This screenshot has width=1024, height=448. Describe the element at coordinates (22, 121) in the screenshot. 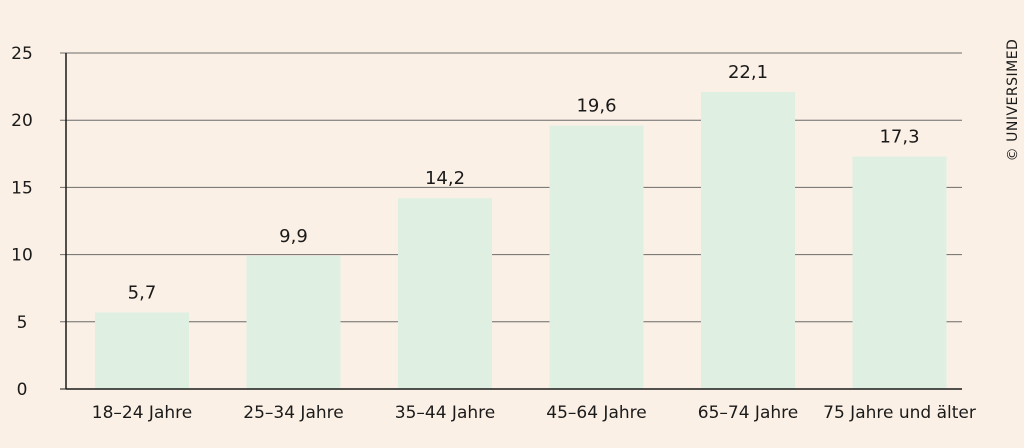

I see `y-tick-label: 20` at that location.